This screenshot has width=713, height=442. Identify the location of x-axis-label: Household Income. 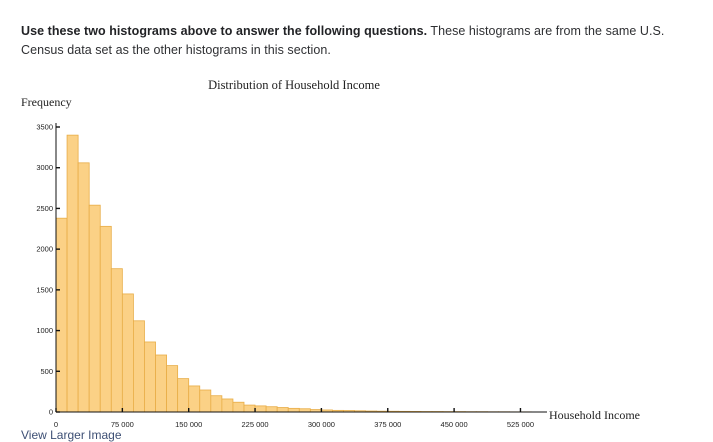
(594, 415).